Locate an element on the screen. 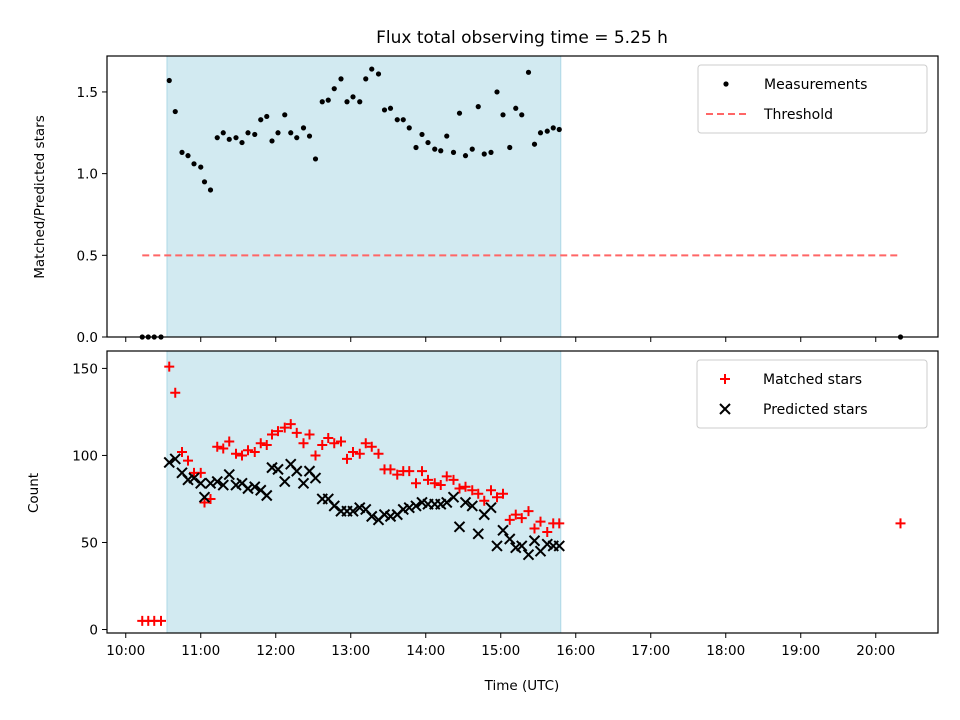 The width and height of the screenshot is (960, 720). ratio-legend: Measurements Threshold is located at coordinates (812, 99).